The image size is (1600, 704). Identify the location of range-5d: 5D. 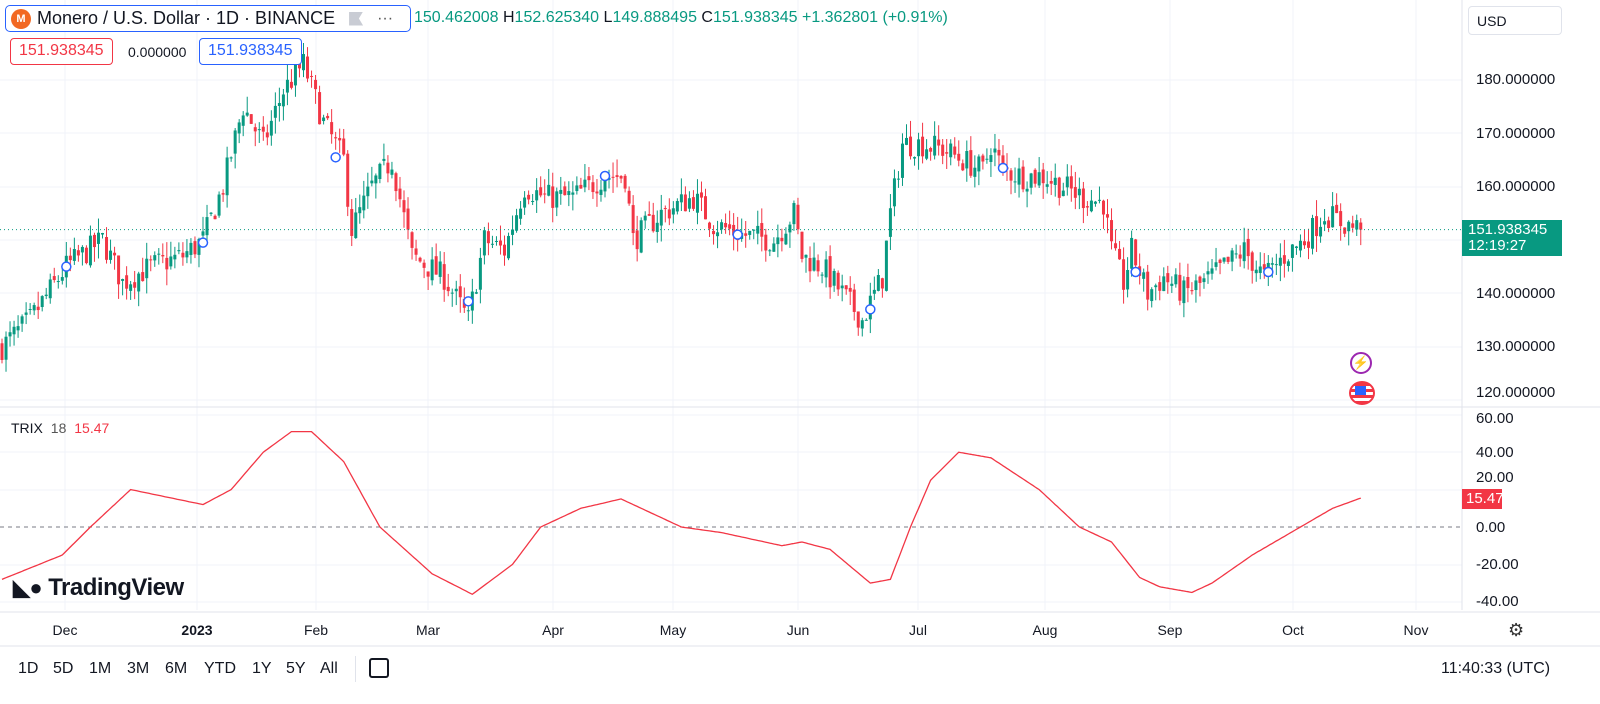
(63, 668).